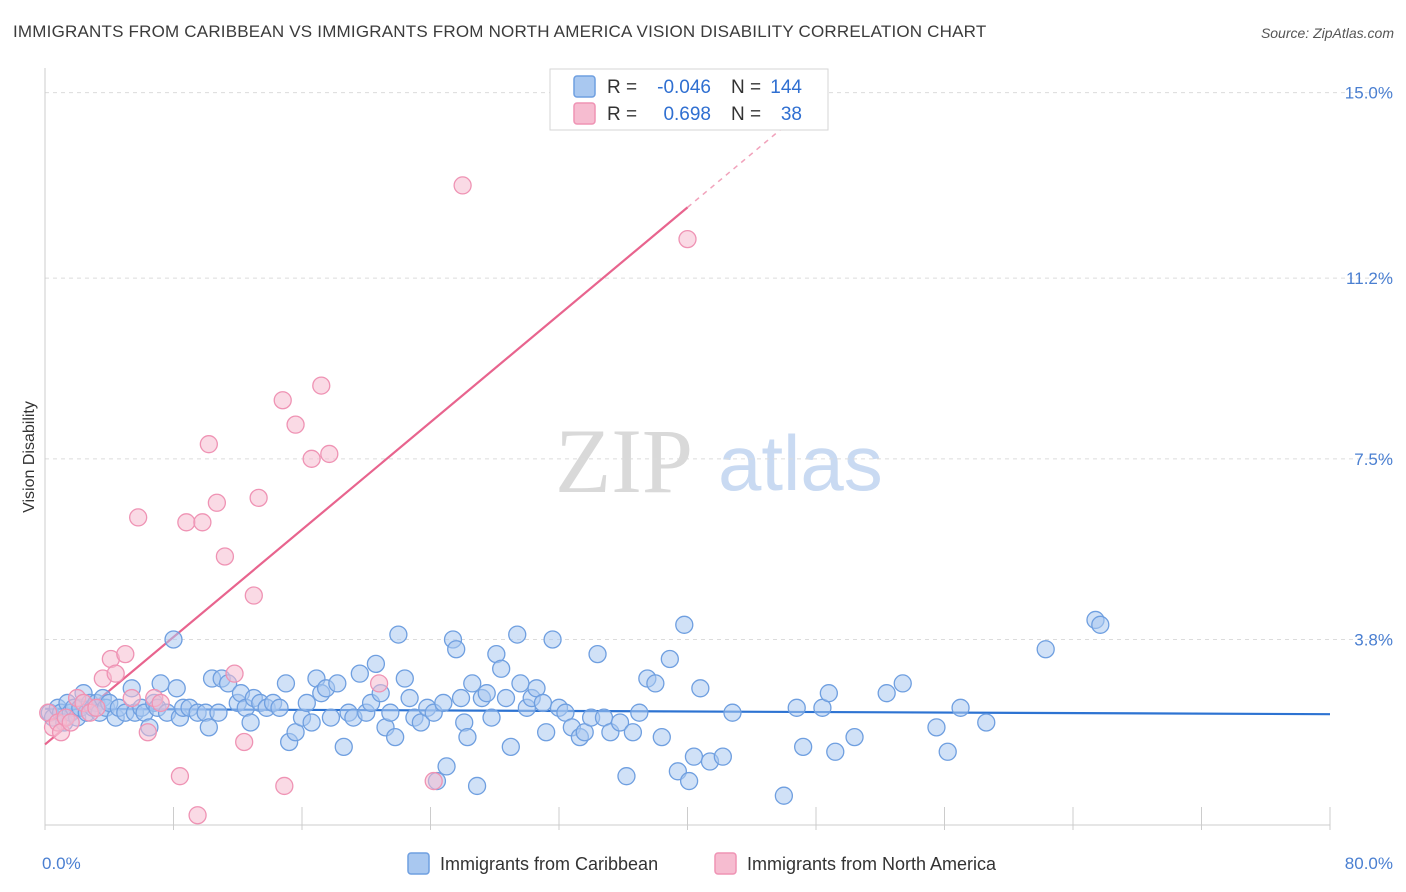 Image resolution: width=1406 pixels, height=892 pixels. What do you see at coordinates (689, 99) in the screenshot?
I see `legend-box: R = -0.046 N = 144 R = 0.698 N = 38` at bounding box center [689, 99].